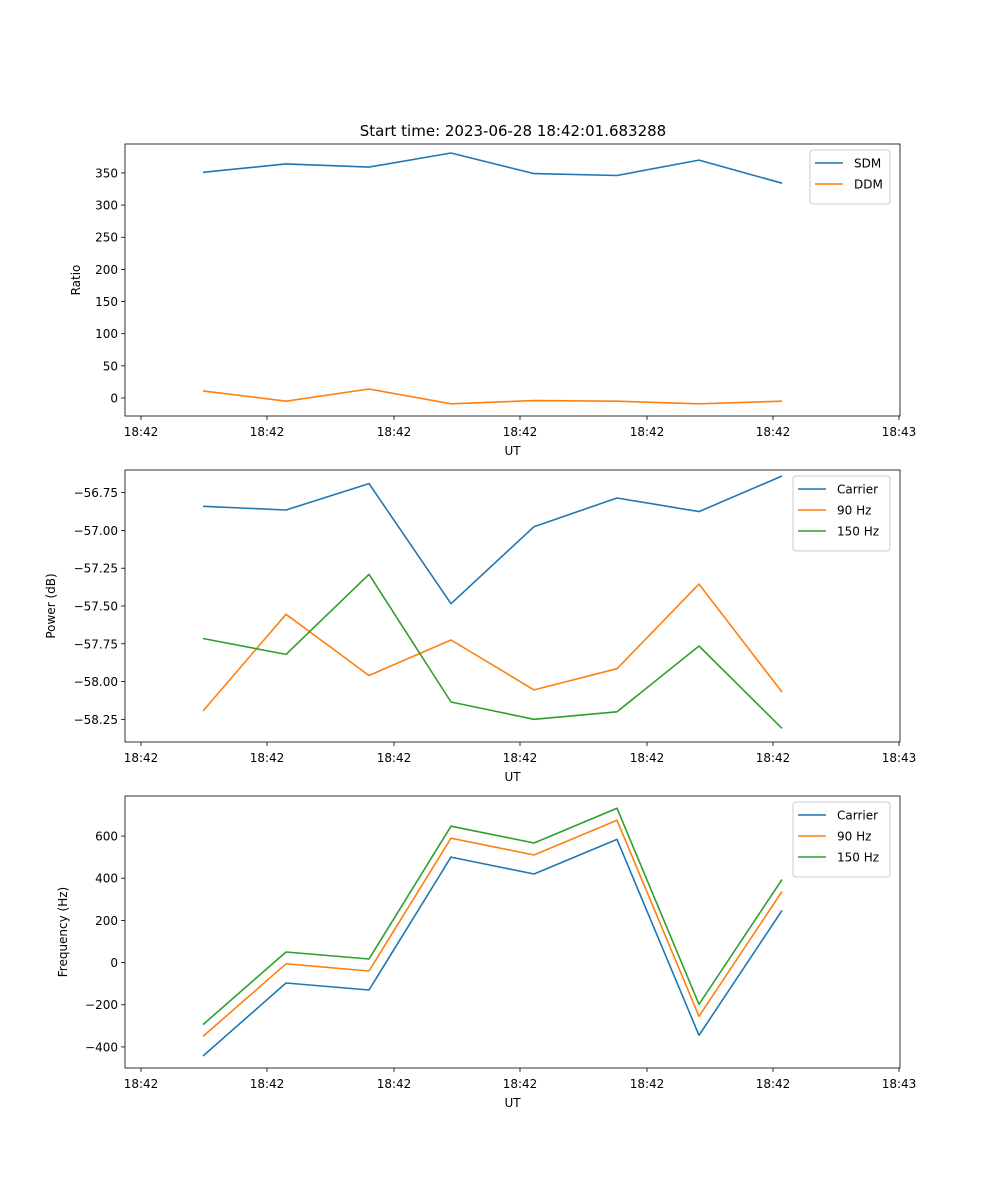 Image resolution: width=1000 pixels, height=1200 pixels. What do you see at coordinates (101, 1005) in the screenshot?
I see `y-tick-label: −200` at bounding box center [101, 1005].